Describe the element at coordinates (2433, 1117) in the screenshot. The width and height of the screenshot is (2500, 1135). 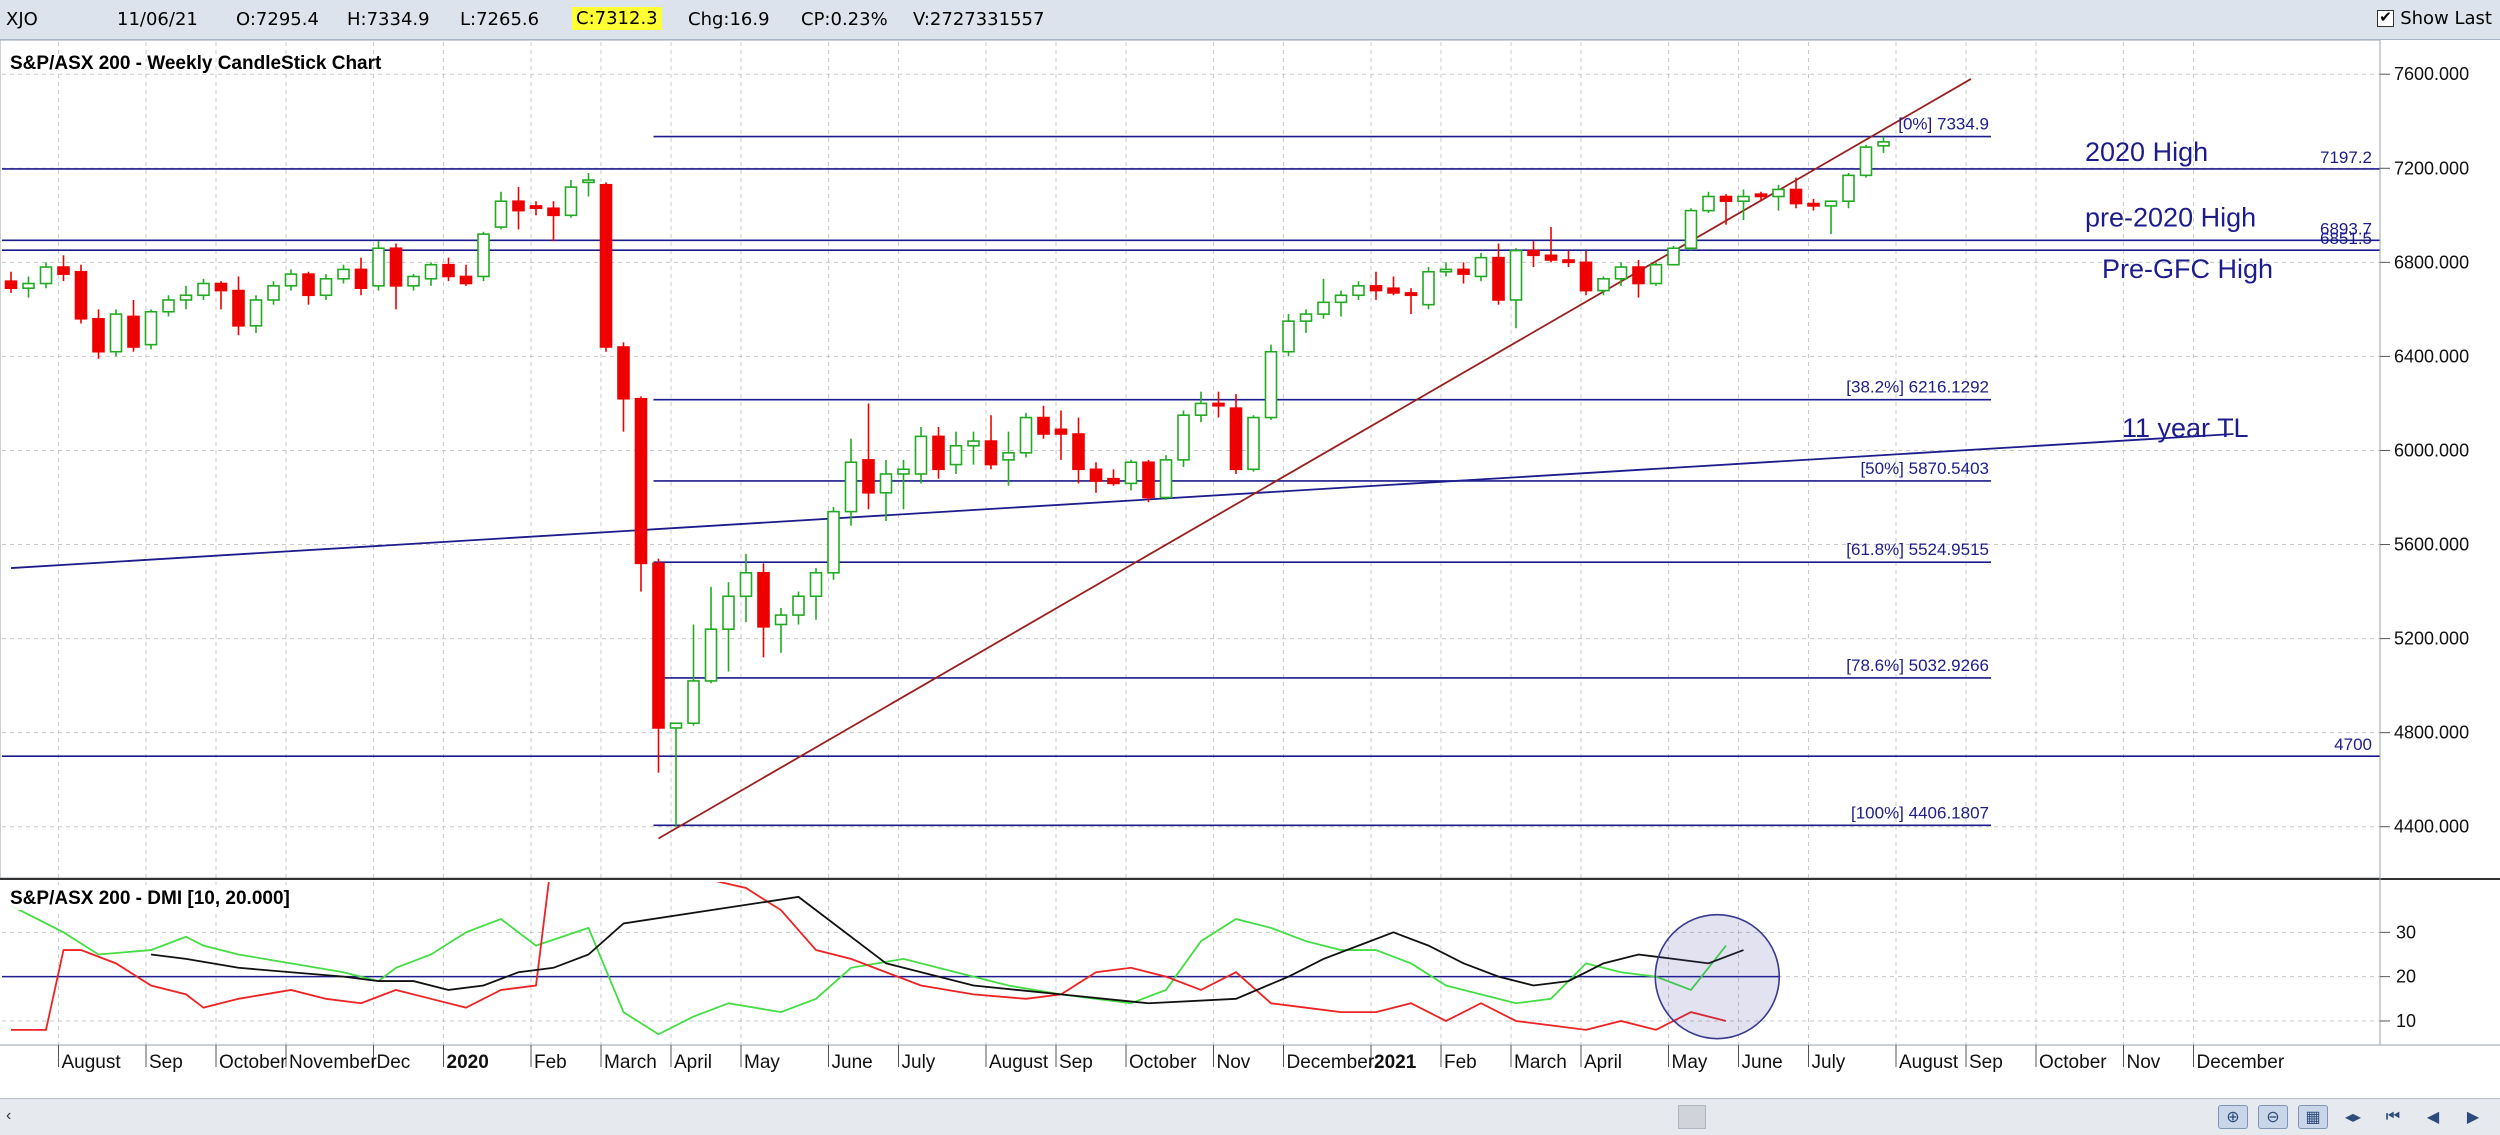
I see `scroll-back-icon: ◀` at that location.